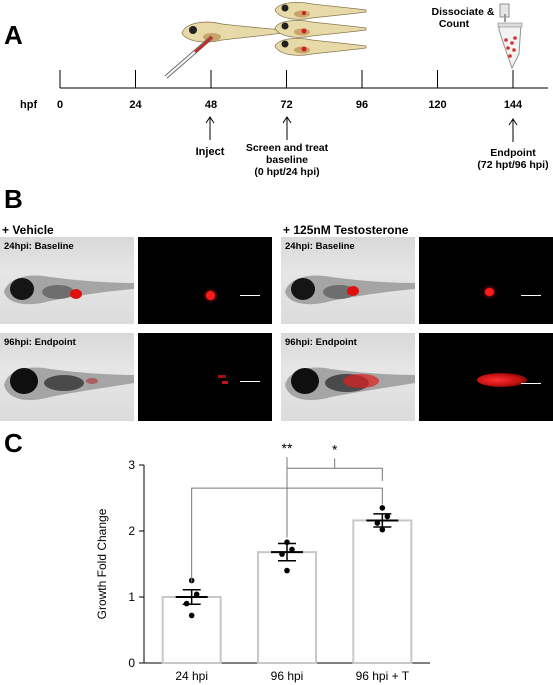 This screenshot has height=685, width=553. What do you see at coordinates (232, 32) in the screenshot?
I see `larva-illustration-injected` at bounding box center [232, 32].